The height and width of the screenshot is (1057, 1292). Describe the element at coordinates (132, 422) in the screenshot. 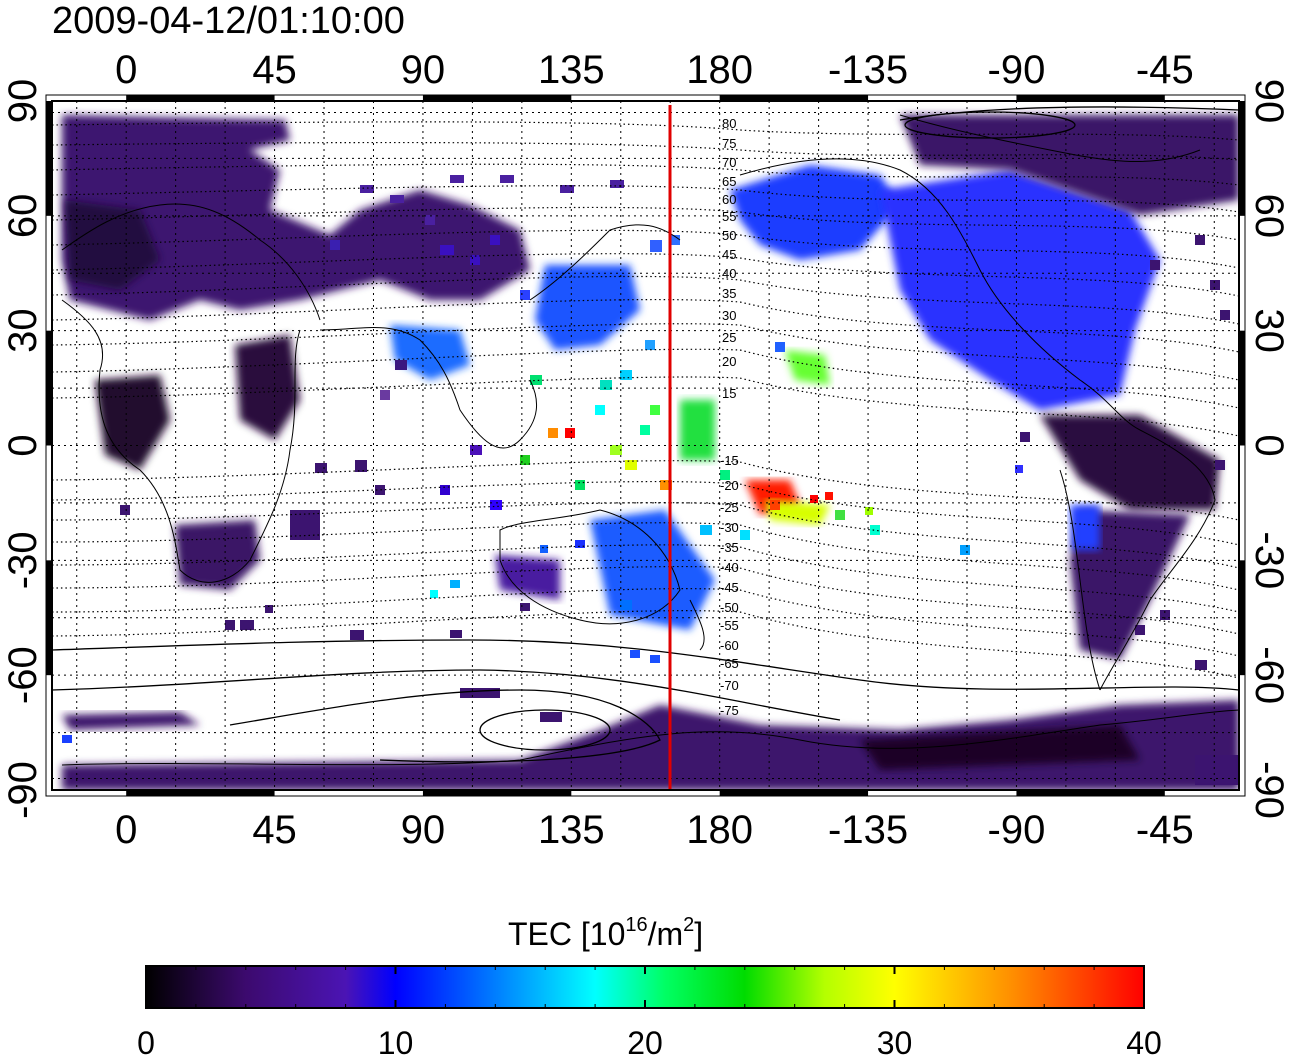

I see `tec-region-africa-west` at that location.